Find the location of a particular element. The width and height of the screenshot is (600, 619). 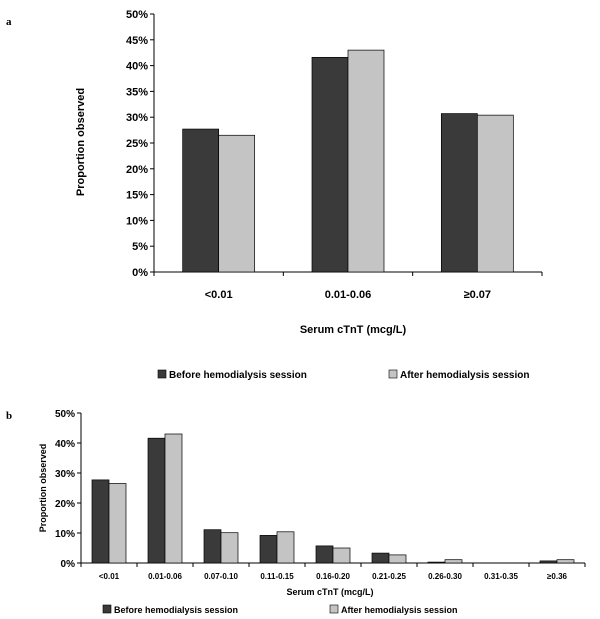

y-tick-label: 35% is located at coordinates (137, 92).